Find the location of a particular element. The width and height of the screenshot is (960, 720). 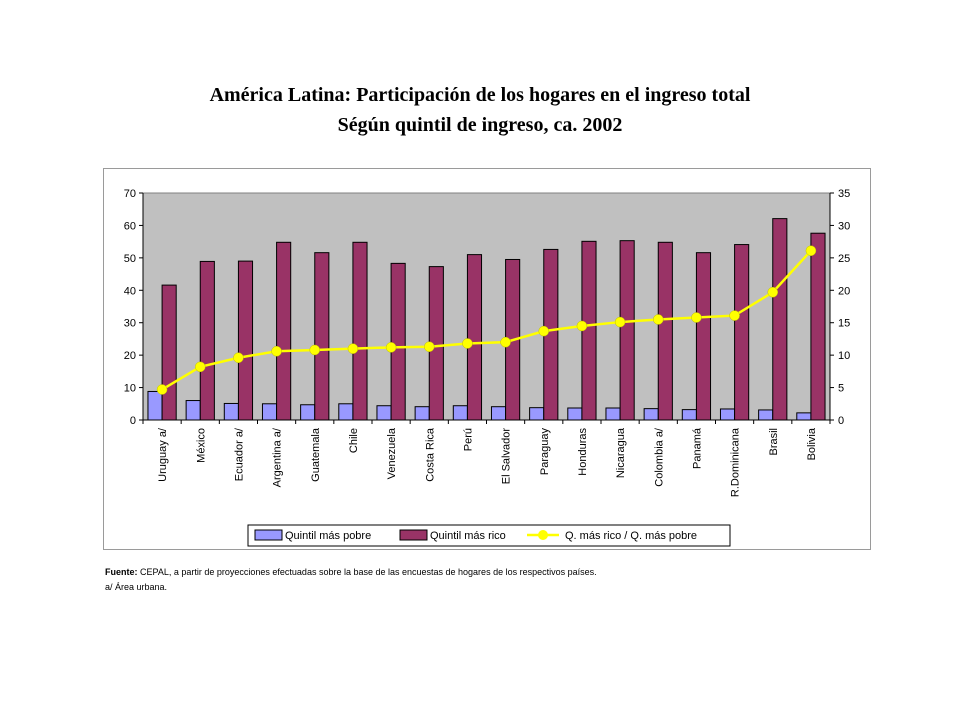

y-left-tick-label: 0 is located at coordinates (133, 421).